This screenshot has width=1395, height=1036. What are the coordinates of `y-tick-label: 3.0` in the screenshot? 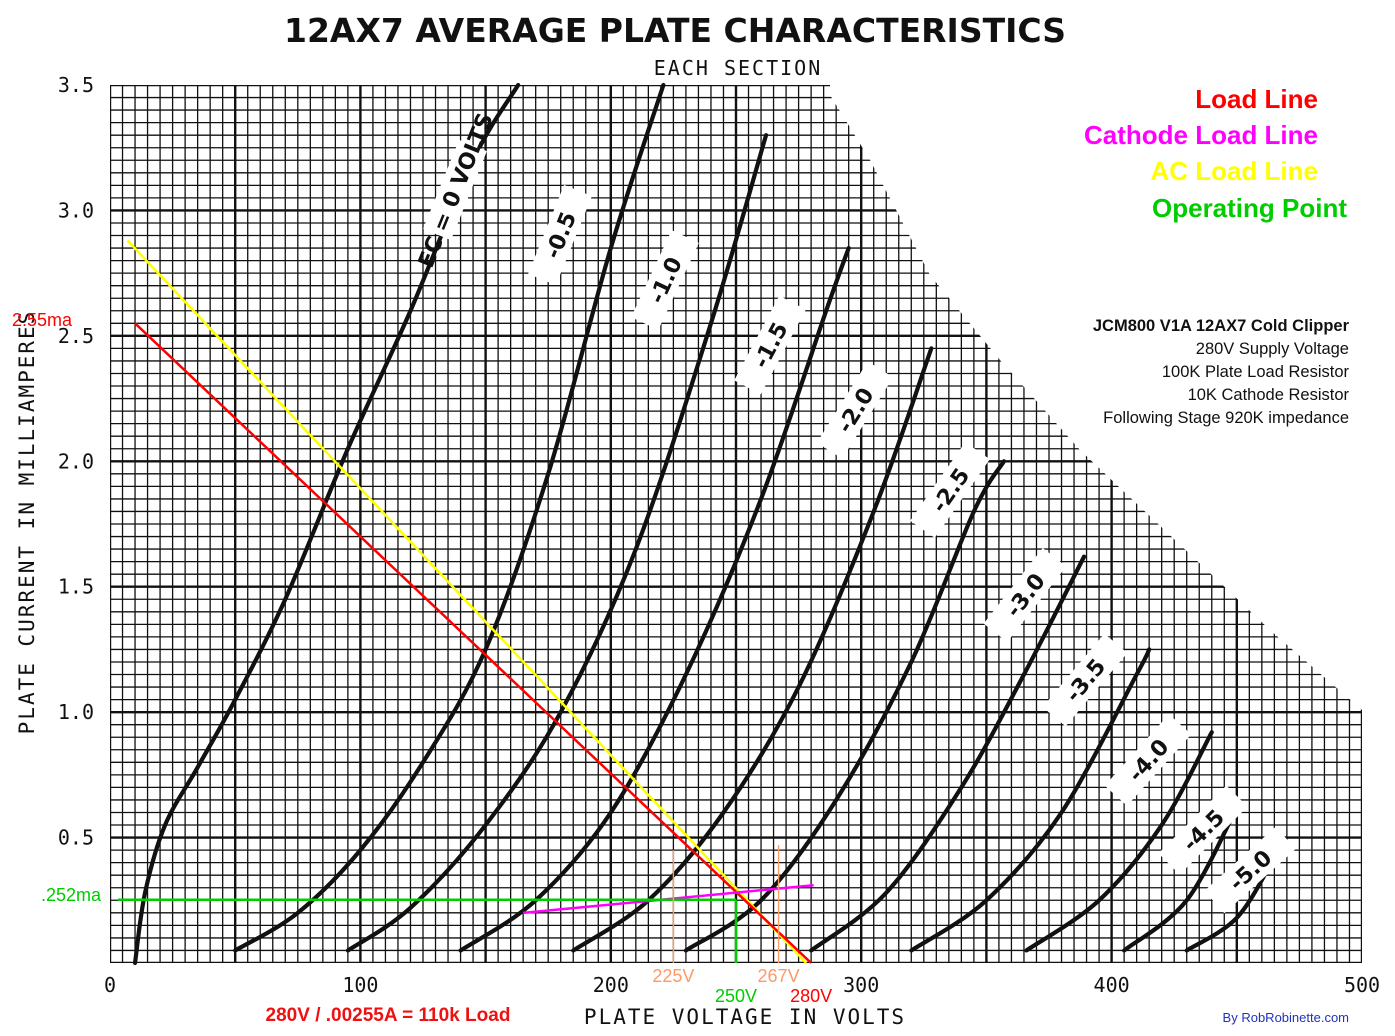 It's located at (76, 210).